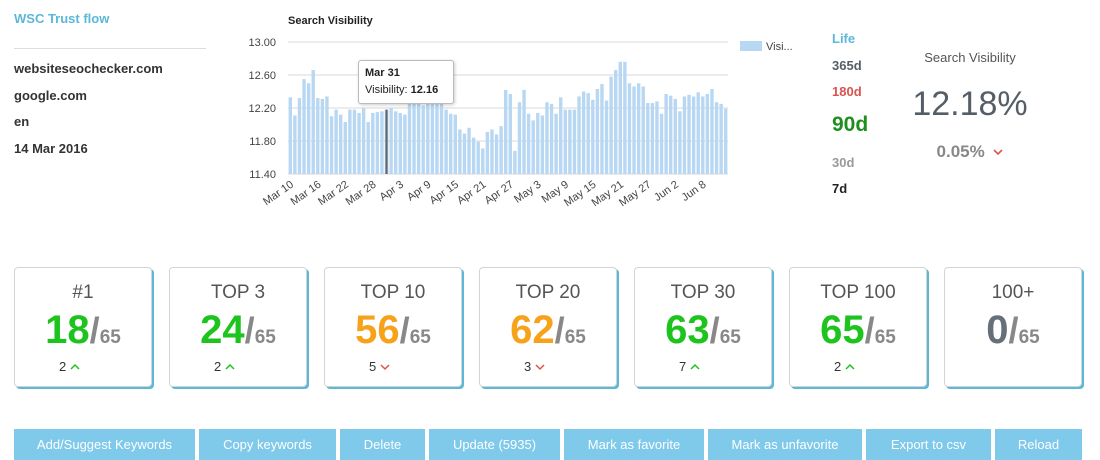 The height and width of the screenshot is (460, 1100). I want to click on rank-card-title: 100+, so click(1013, 292).